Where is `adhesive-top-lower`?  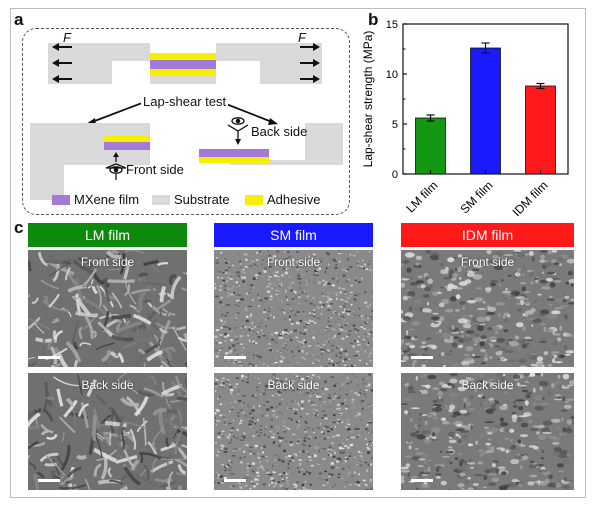
adhesive-top-lower is located at coordinates (183, 72).